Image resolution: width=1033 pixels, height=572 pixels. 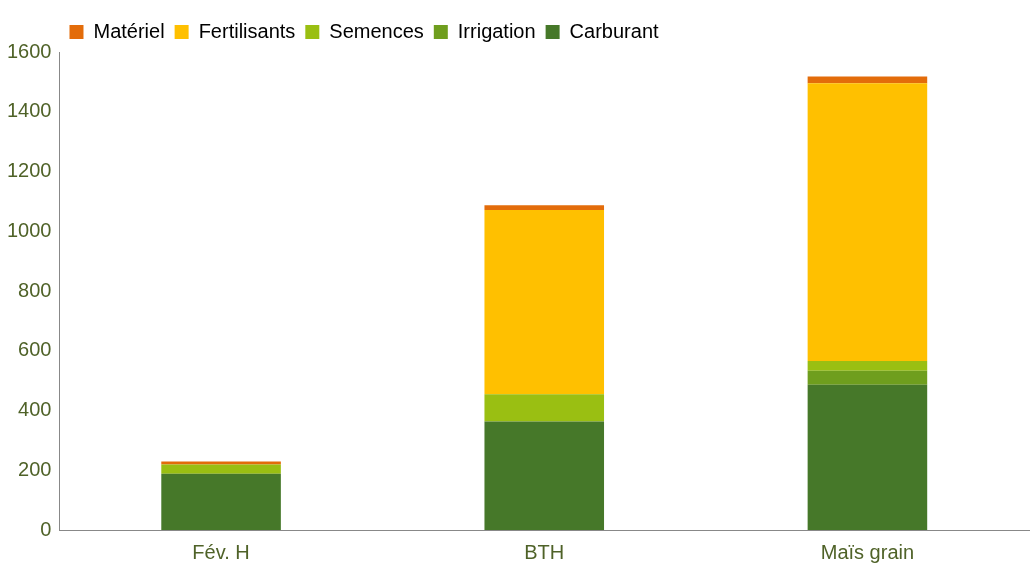 I want to click on x-tick-label: BTH, so click(x=544, y=551).